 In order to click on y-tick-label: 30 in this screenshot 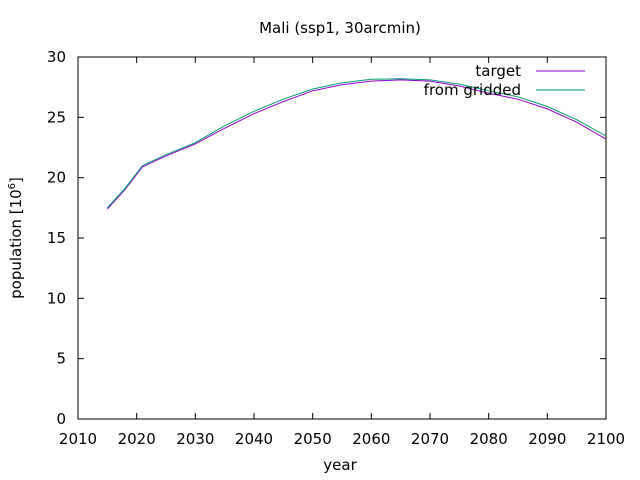, I will do `click(56, 57)`.